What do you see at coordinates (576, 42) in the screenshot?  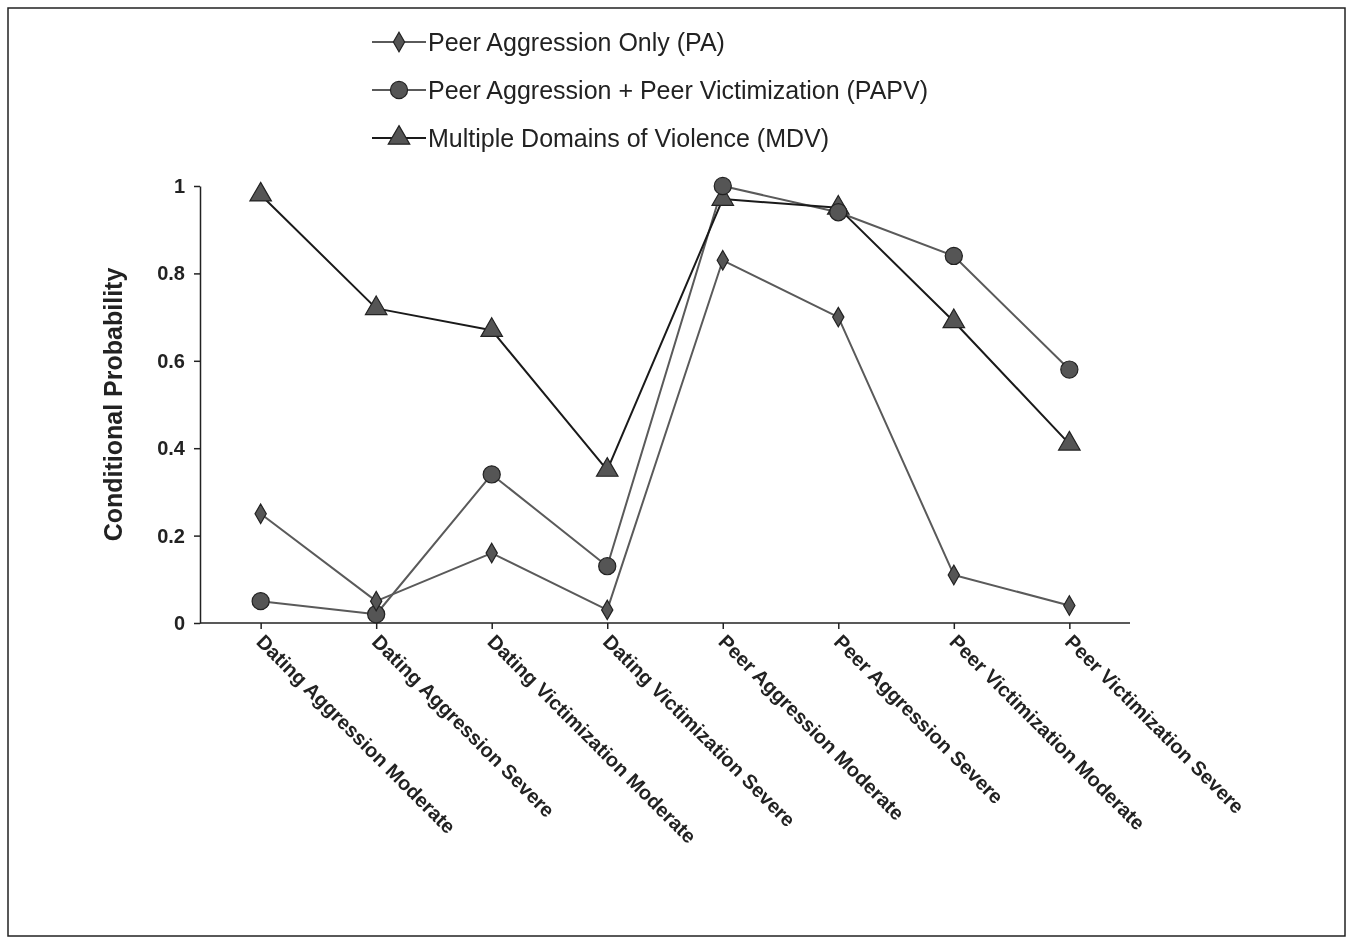 I see `legend-label: Peer Aggression Only (PA)` at bounding box center [576, 42].